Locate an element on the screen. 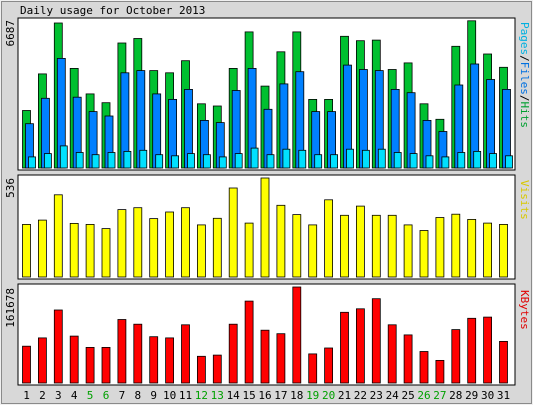 This screenshot has height=405, width=533. x-tick-label: 18 is located at coordinates (296, 395).